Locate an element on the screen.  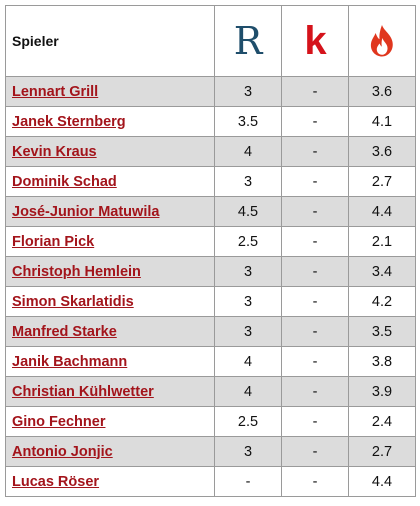
player-name-cell: Dominik Schad is located at coordinates (110, 181).